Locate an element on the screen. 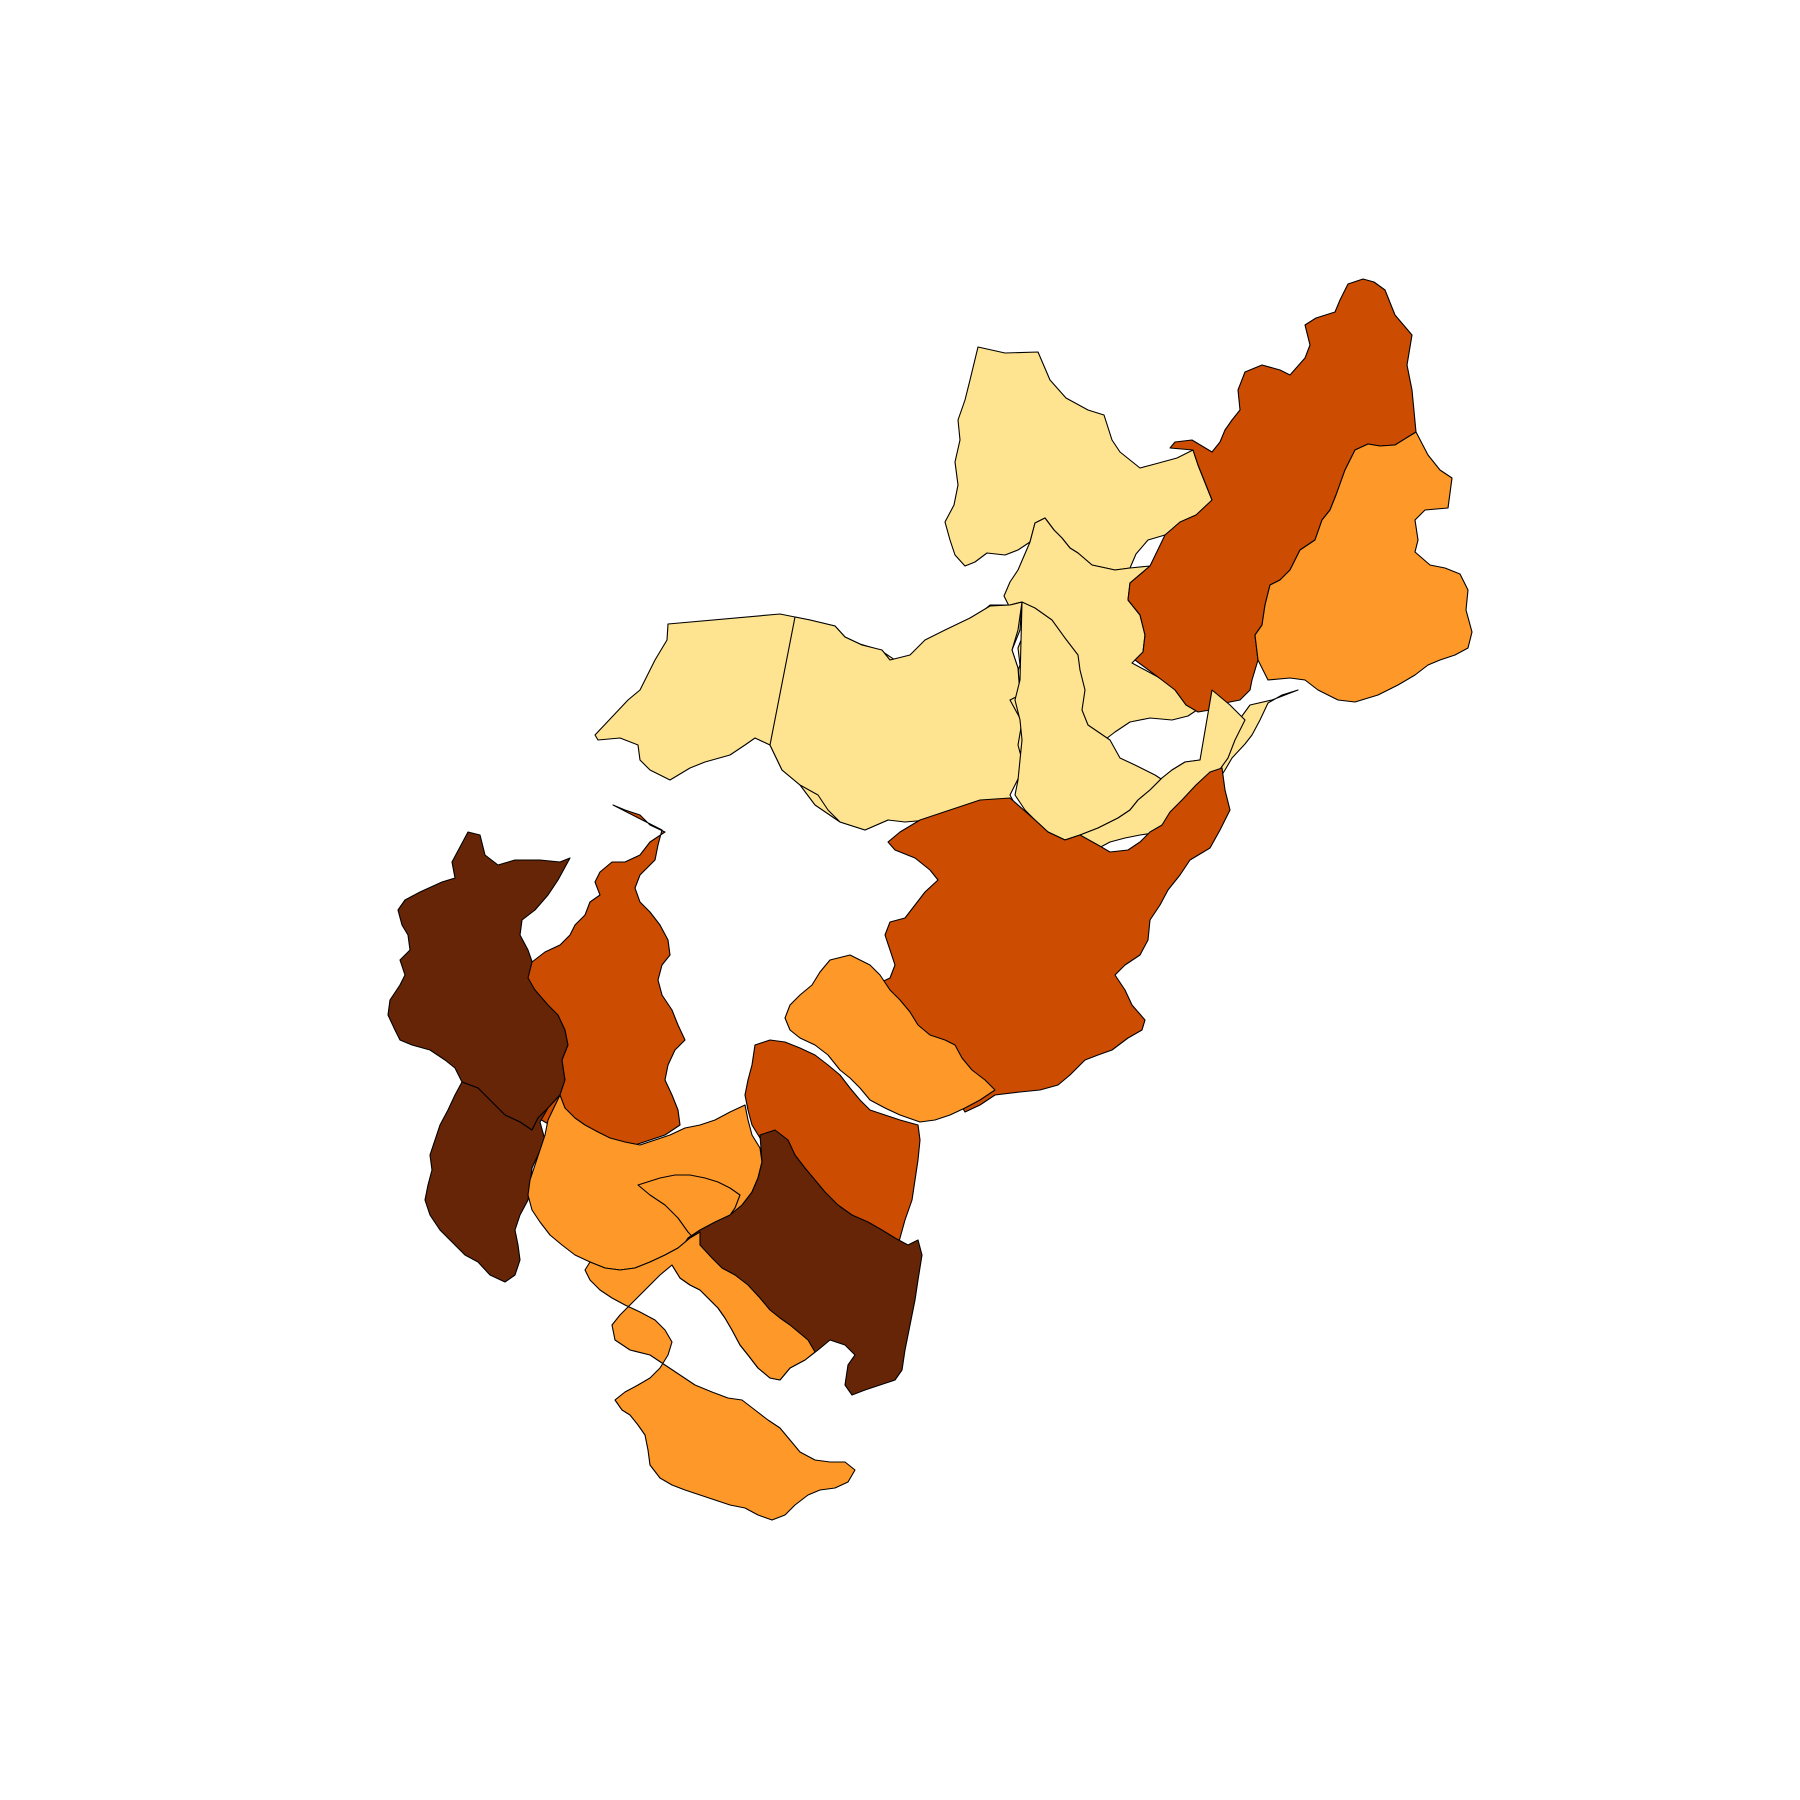 The image size is (1800, 1800). map-region-center-a is located at coordinates (897, 721).